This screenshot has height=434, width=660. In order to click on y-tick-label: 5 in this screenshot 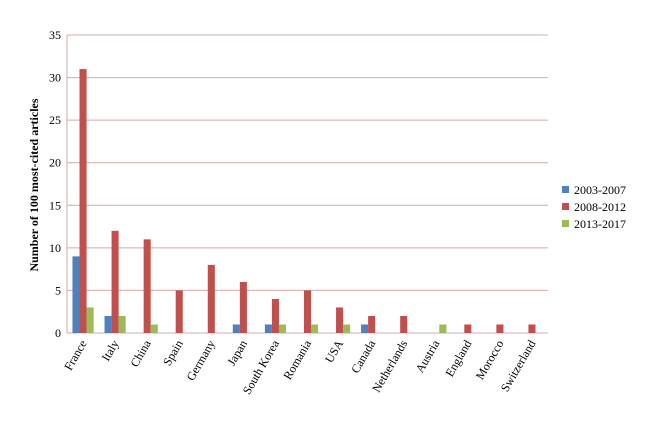, I will do `click(58, 290)`.